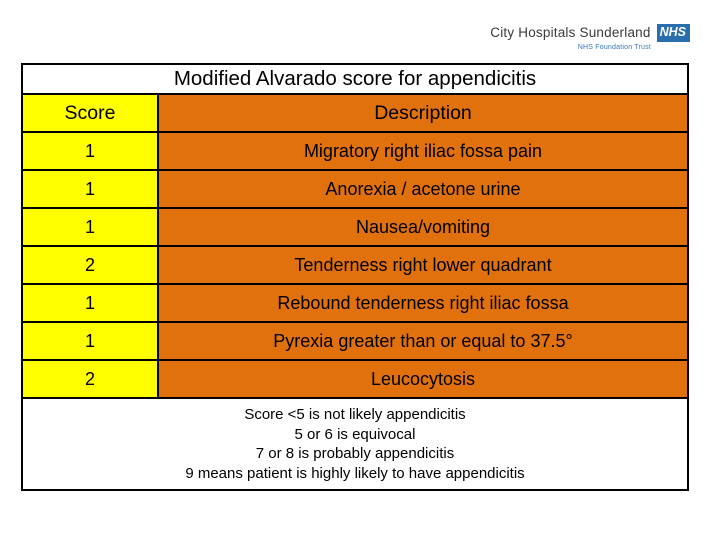 This screenshot has width=720, height=540. I want to click on table-title: Modified Alvarado score for appendicitis, so click(355, 80).